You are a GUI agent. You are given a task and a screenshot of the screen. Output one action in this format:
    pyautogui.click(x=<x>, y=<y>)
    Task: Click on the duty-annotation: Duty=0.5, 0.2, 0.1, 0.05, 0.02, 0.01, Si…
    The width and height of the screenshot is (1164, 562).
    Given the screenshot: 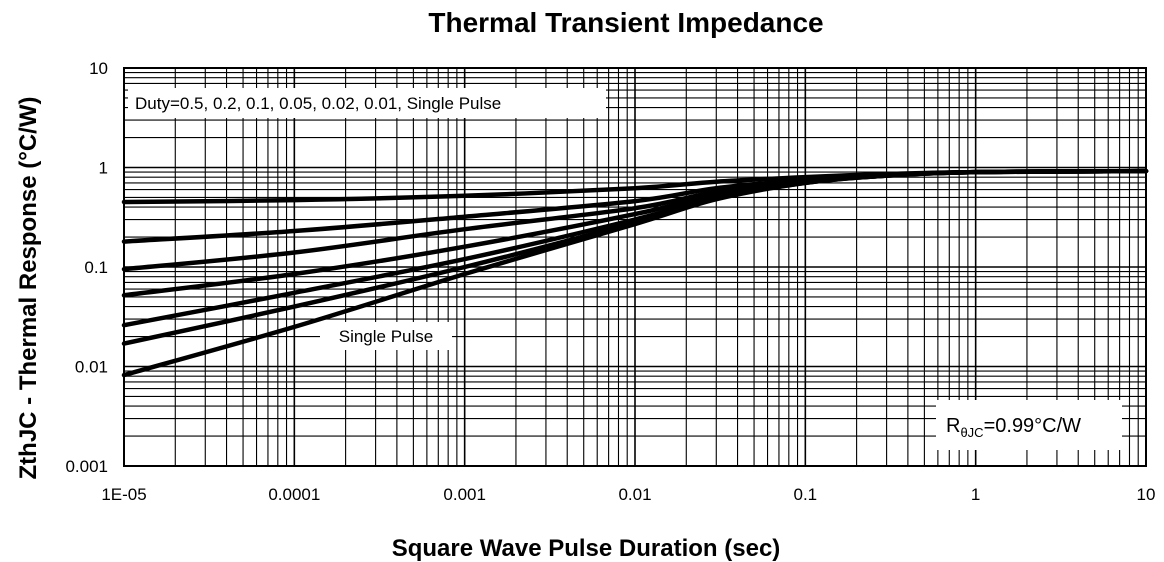 What is the action you would take?
    pyautogui.click(x=367, y=103)
    